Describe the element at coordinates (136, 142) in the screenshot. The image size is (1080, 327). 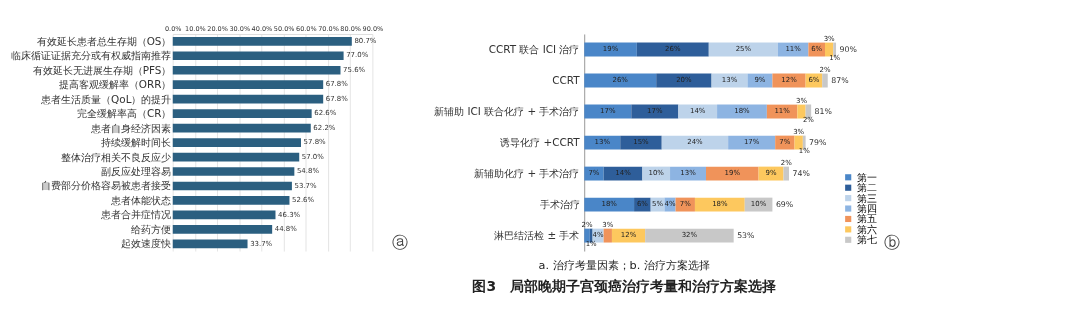
I see `y-tick-label: 持续缓解时间长` at that location.